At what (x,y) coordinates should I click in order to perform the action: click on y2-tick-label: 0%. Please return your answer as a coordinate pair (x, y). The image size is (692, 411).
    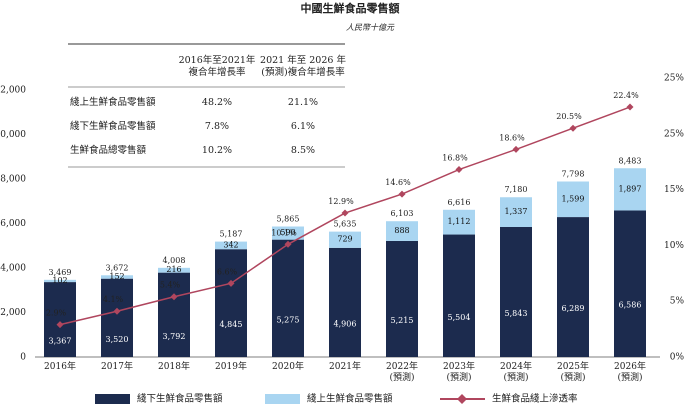
    Looking at the image, I should click on (677, 358).